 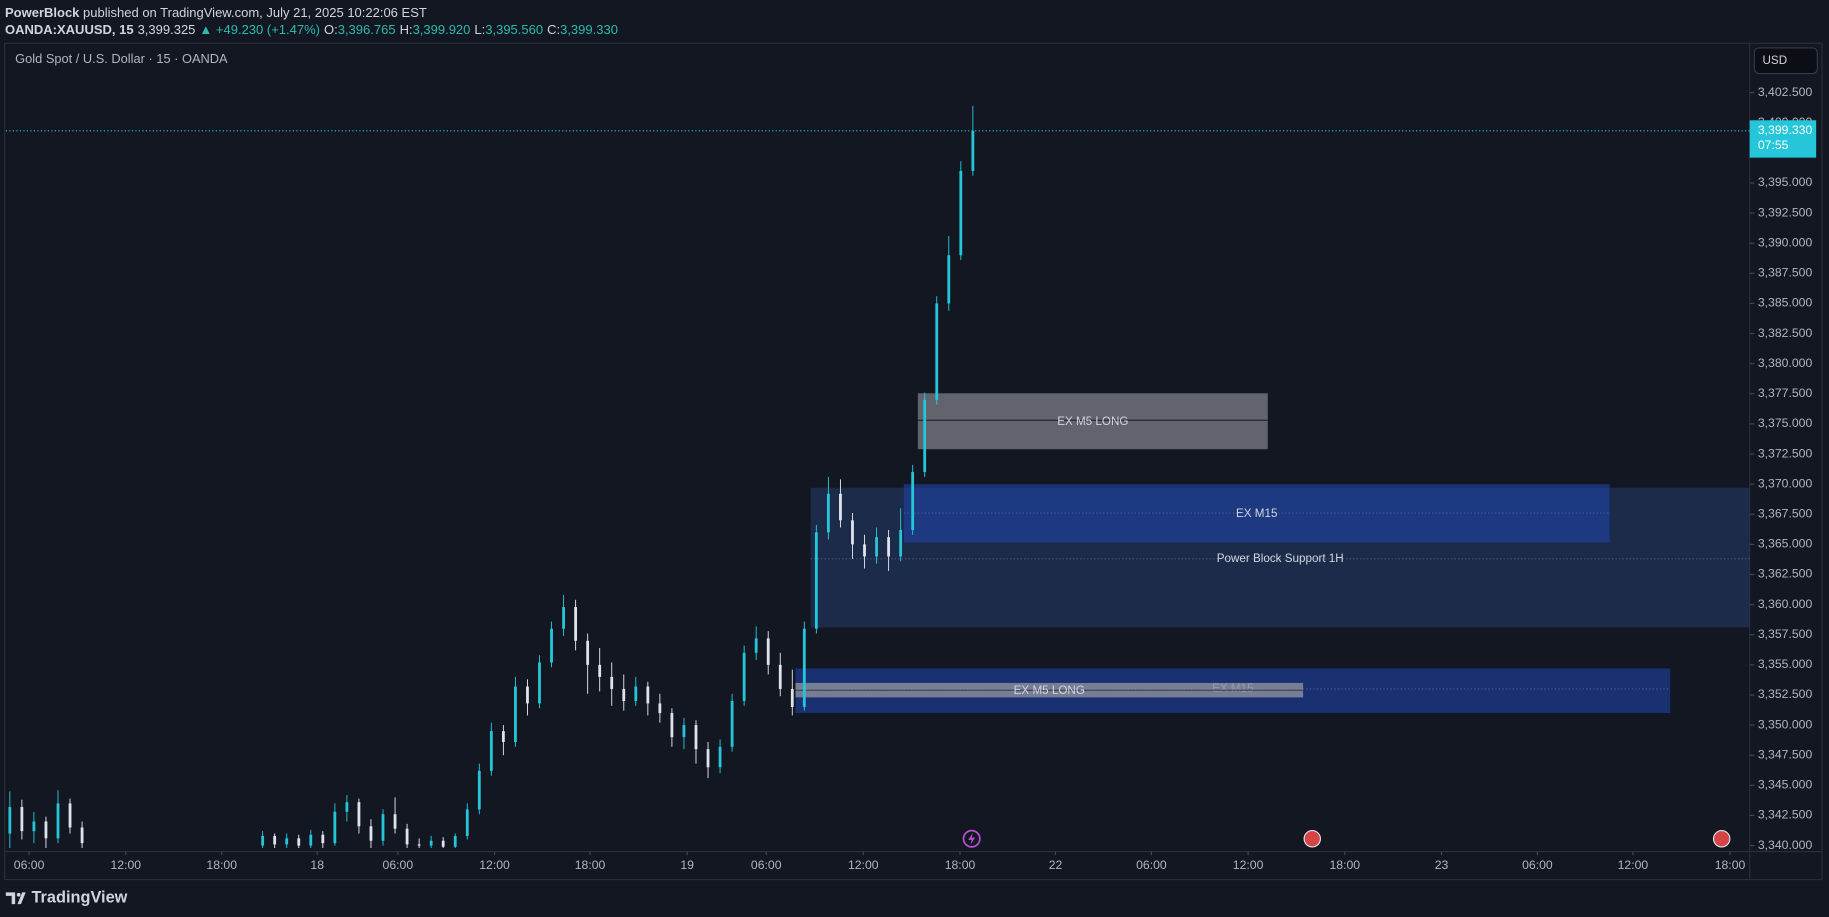 I want to click on price: 3,399.325, so click(x=166, y=29).